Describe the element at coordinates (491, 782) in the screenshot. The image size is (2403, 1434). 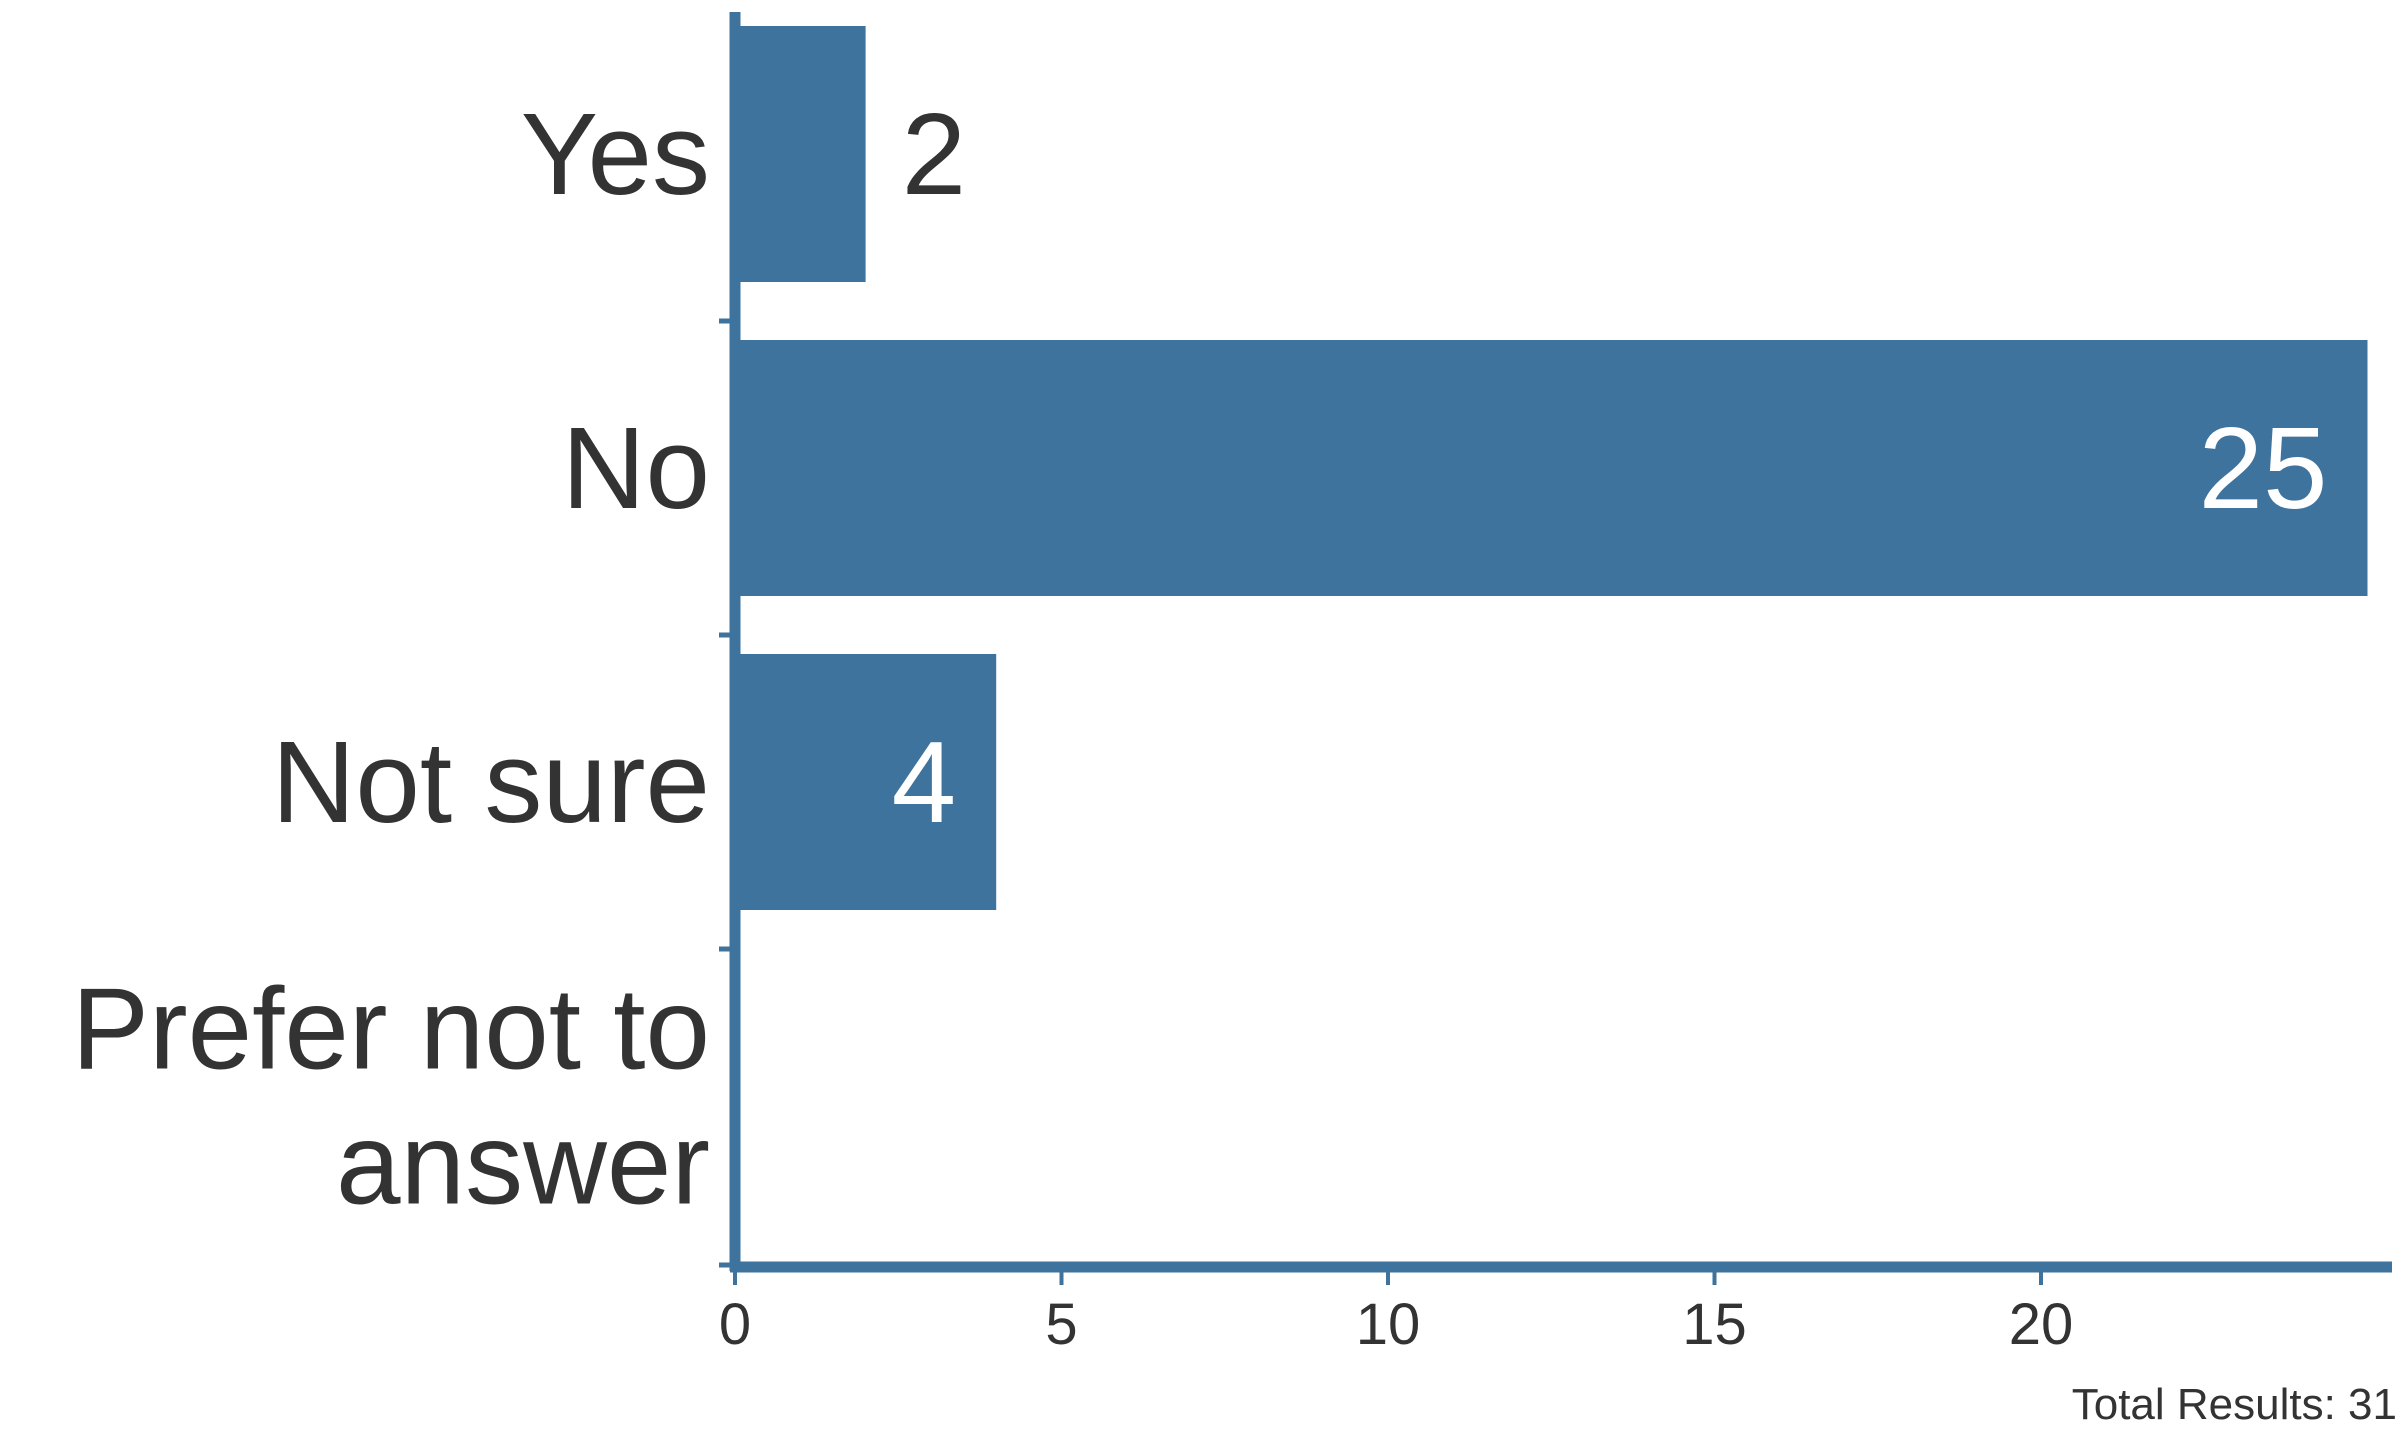
I see `category-label: Not sure` at that location.